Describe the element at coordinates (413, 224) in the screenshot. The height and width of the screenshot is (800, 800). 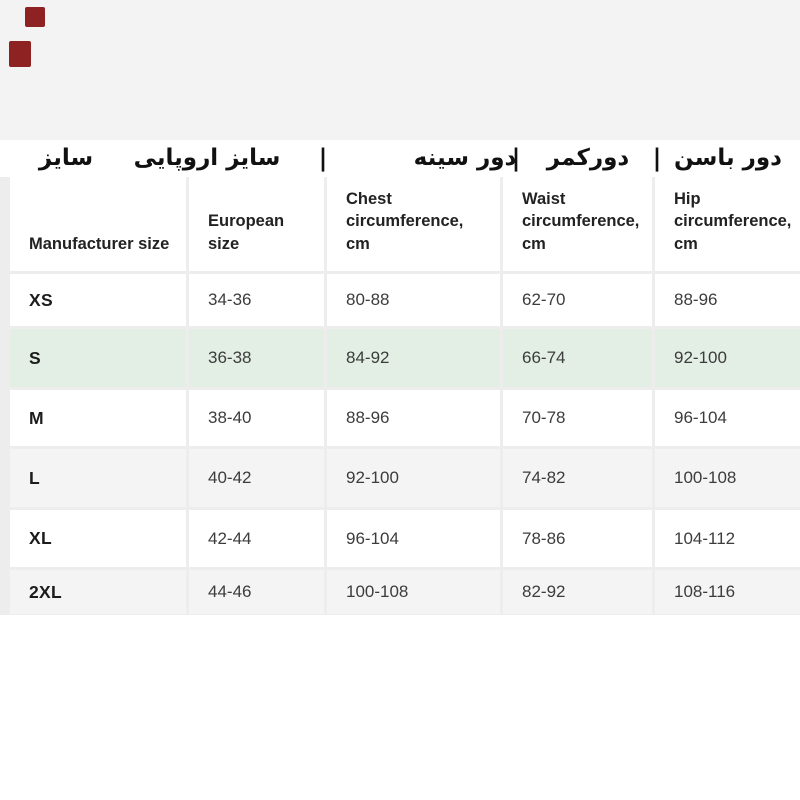
I see `header-chest: Chest circumference, cm` at that location.